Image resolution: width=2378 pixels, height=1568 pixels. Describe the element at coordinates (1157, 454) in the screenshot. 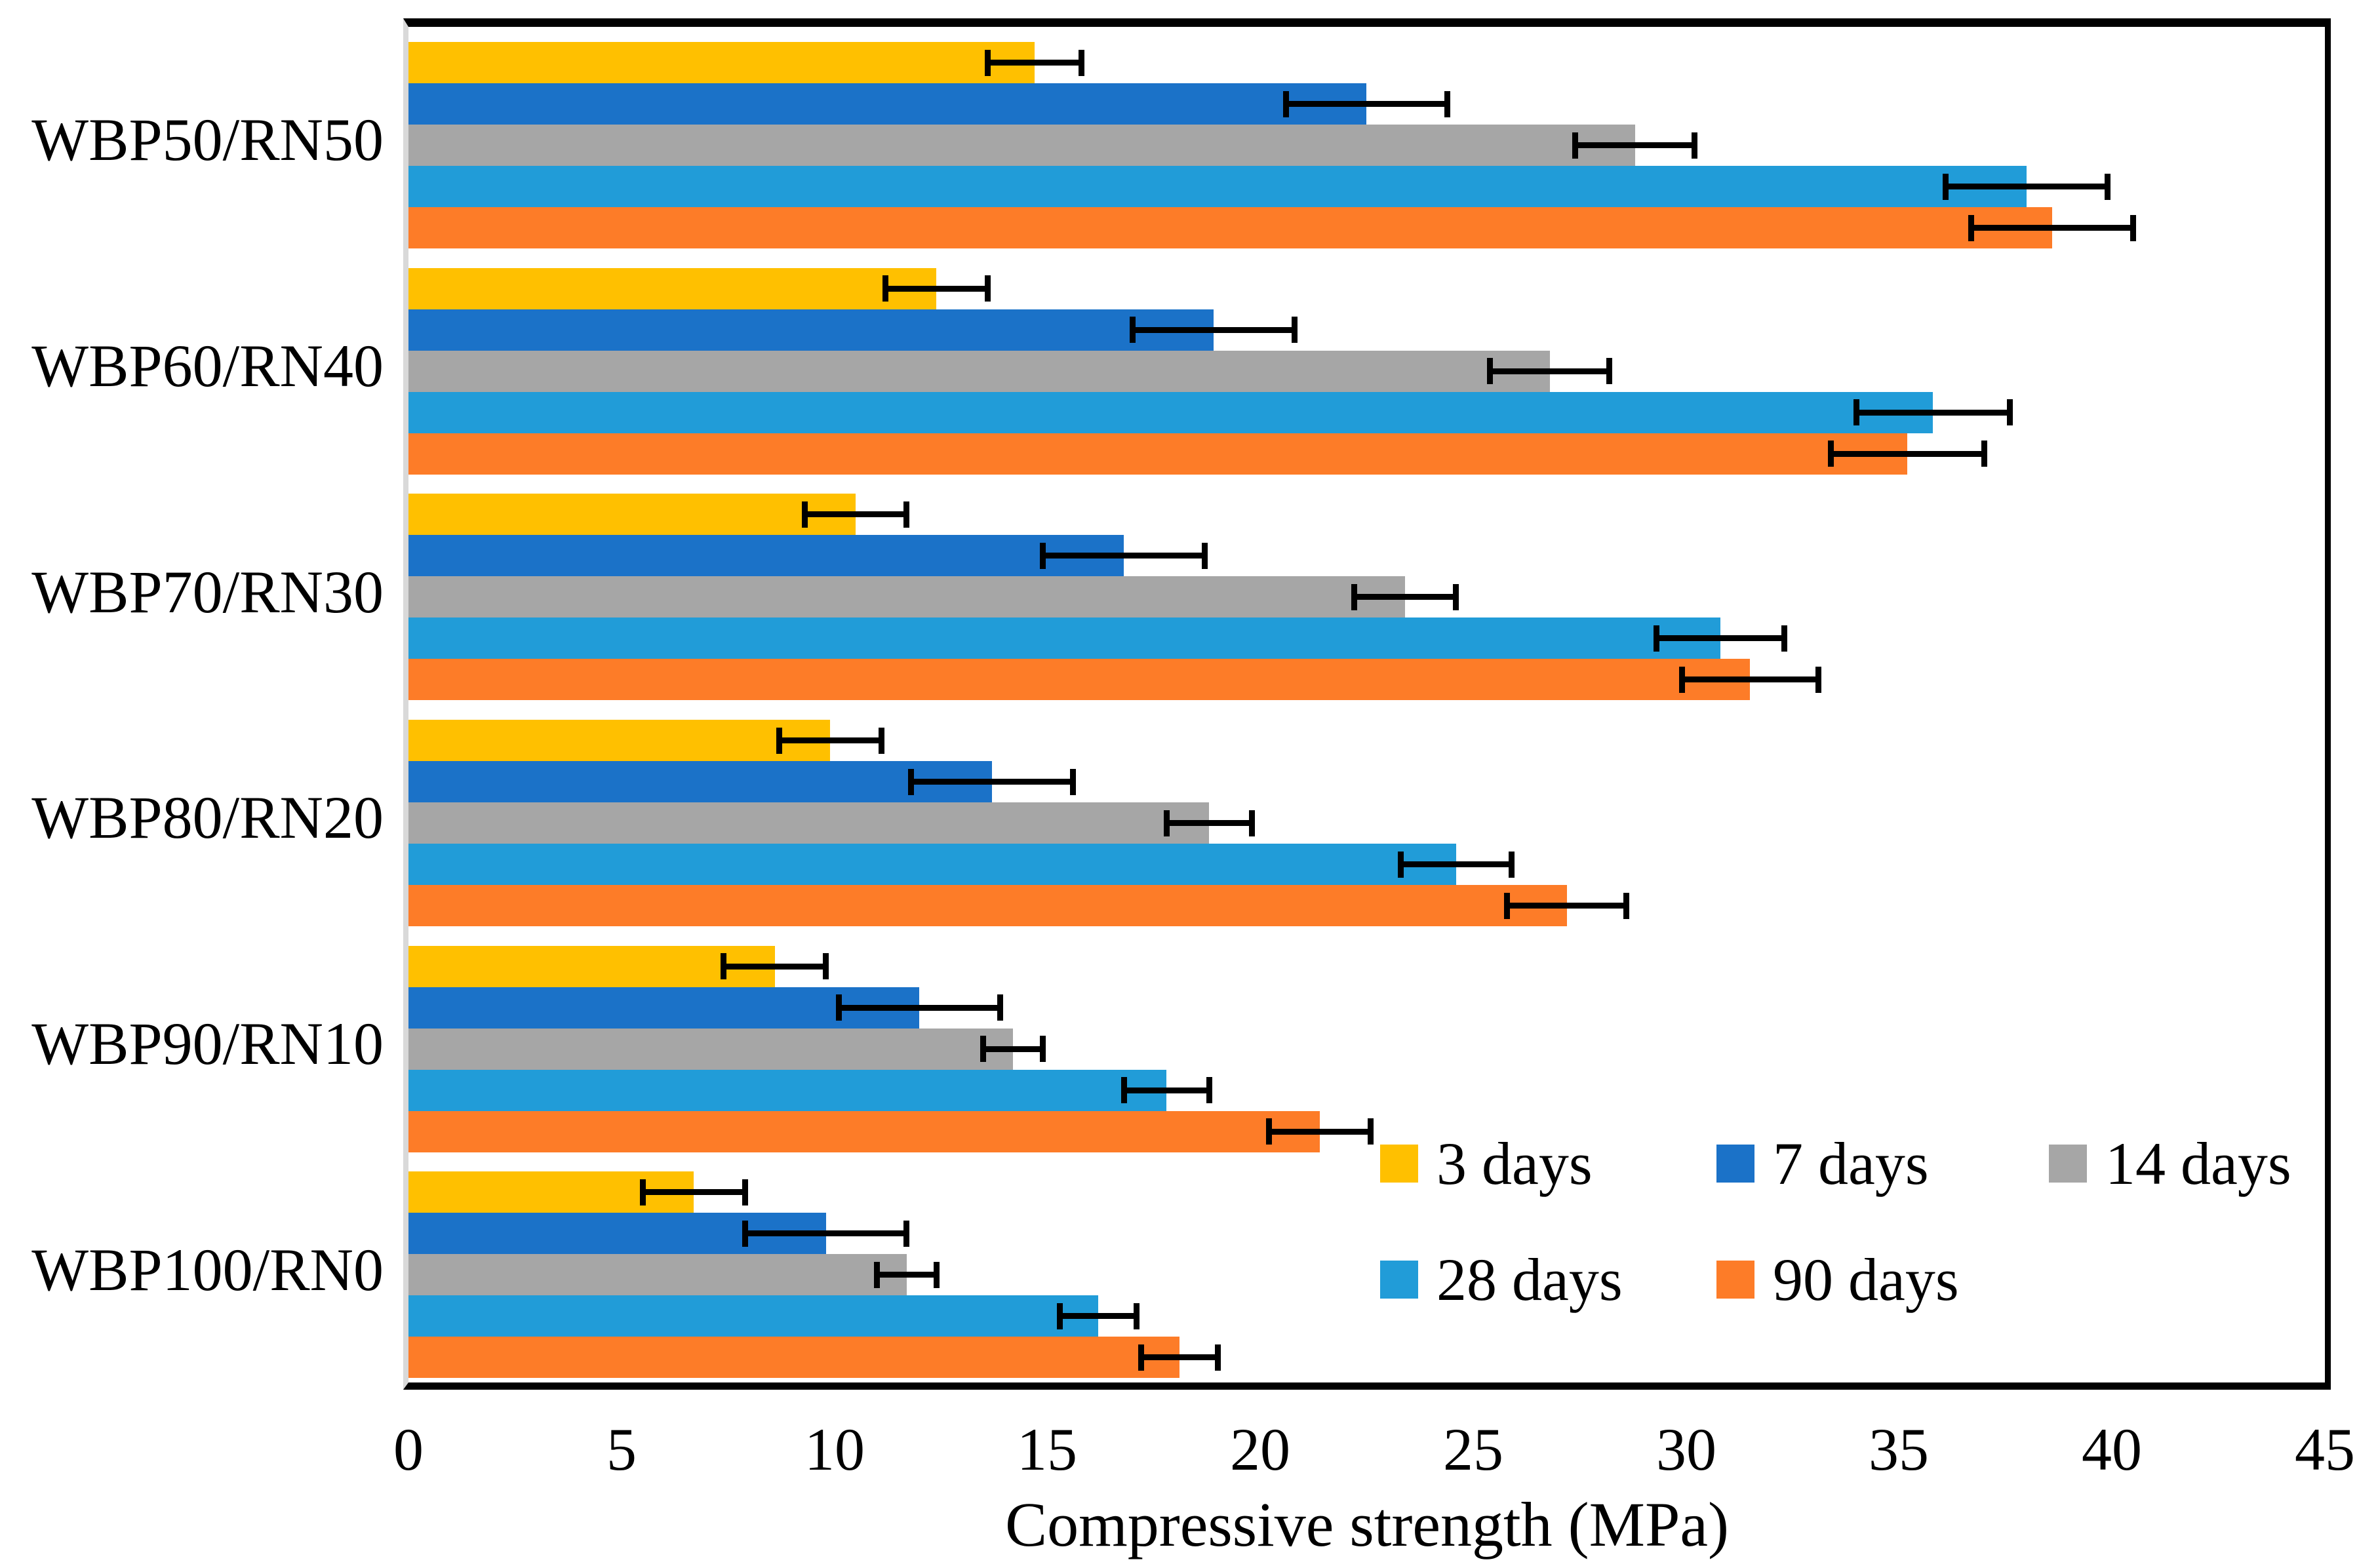

I see `bar-90-days-WBP60-RN40` at that location.